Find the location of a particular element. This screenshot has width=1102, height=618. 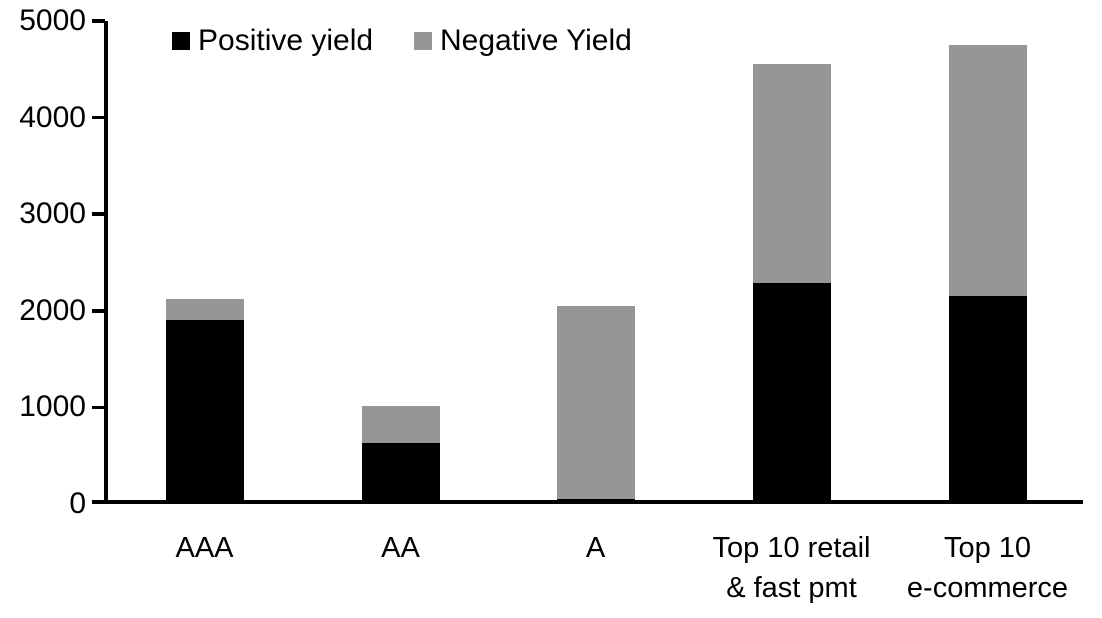

chart-legend: Positive yield Negative Yield is located at coordinates (551, 41).